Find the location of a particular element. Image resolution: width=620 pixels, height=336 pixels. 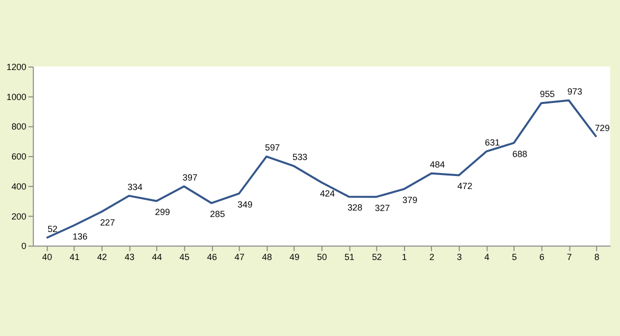

data-label: 955 is located at coordinates (547, 94).